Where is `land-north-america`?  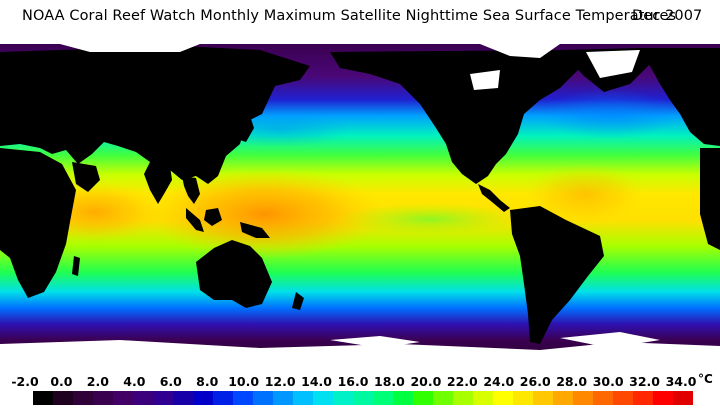 land-north-america is located at coordinates (455, 117).